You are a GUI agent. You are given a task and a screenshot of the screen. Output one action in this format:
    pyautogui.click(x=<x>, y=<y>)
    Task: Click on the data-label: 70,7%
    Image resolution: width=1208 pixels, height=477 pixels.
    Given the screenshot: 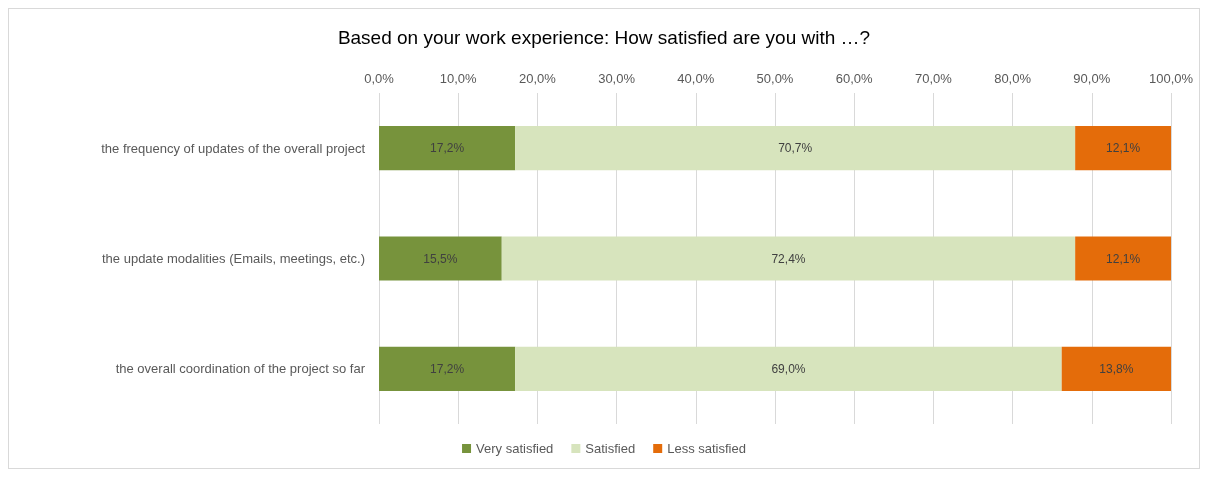 What is the action you would take?
    pyautogui.click(x=795, y=148)
    